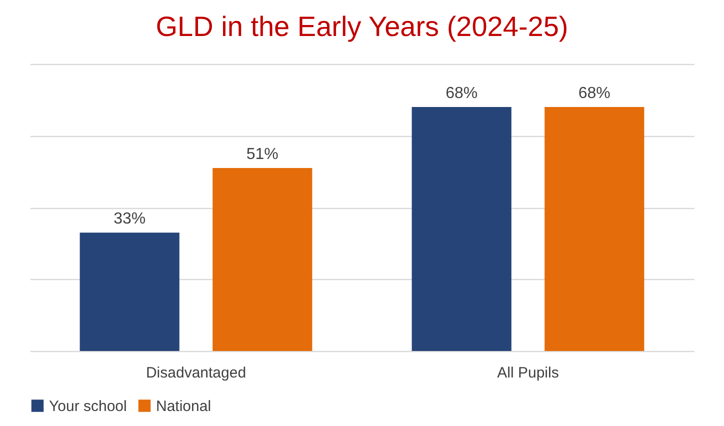  I want to click on legend-label: Your school, so click(88, 406).